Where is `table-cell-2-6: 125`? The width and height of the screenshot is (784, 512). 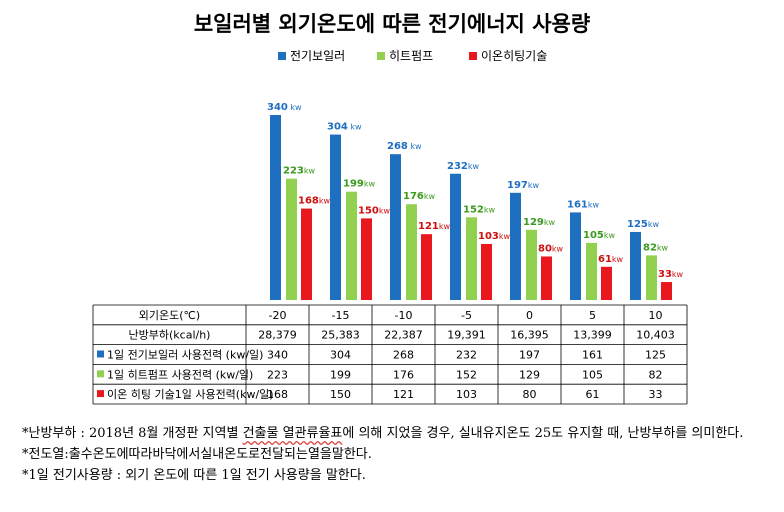
table-cell-2-6: 125 is located at coordinates (655, 355).